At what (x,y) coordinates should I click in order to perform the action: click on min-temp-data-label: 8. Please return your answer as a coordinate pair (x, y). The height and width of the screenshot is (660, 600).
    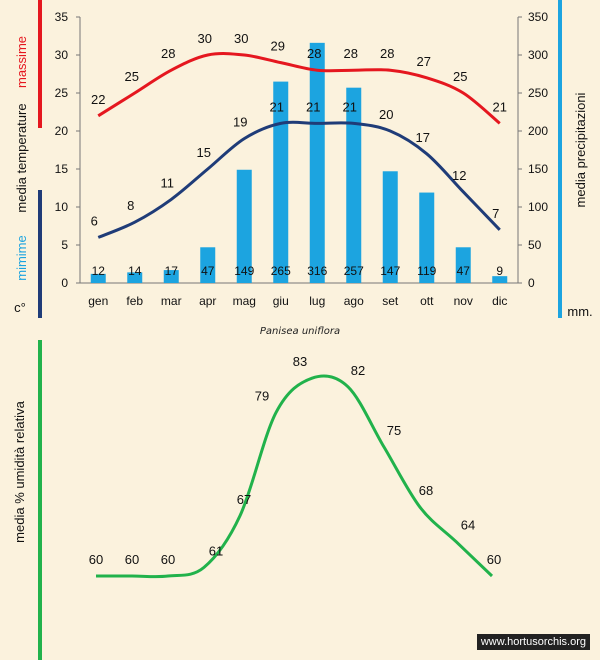
    Looking at the image, I should click on (130, 205).